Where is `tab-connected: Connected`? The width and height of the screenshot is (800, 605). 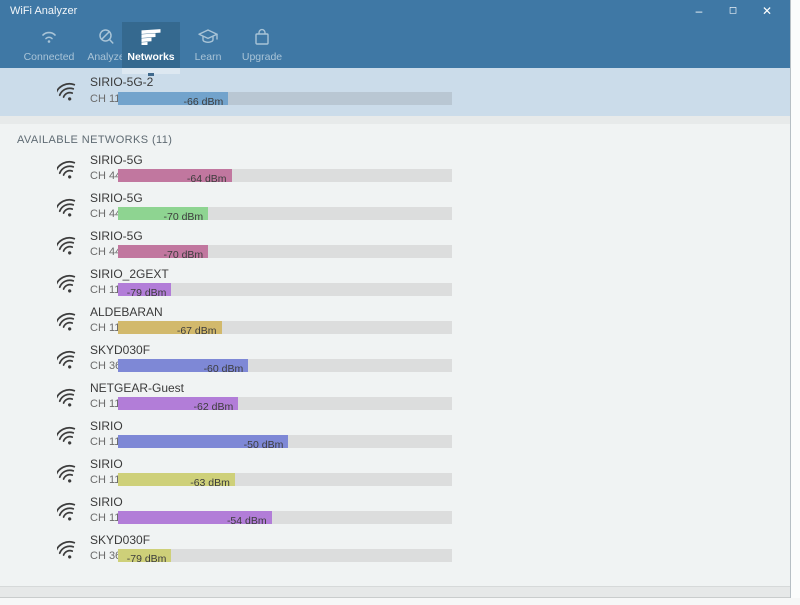 tab-connected: Connected is located at coordinates (49, 45).